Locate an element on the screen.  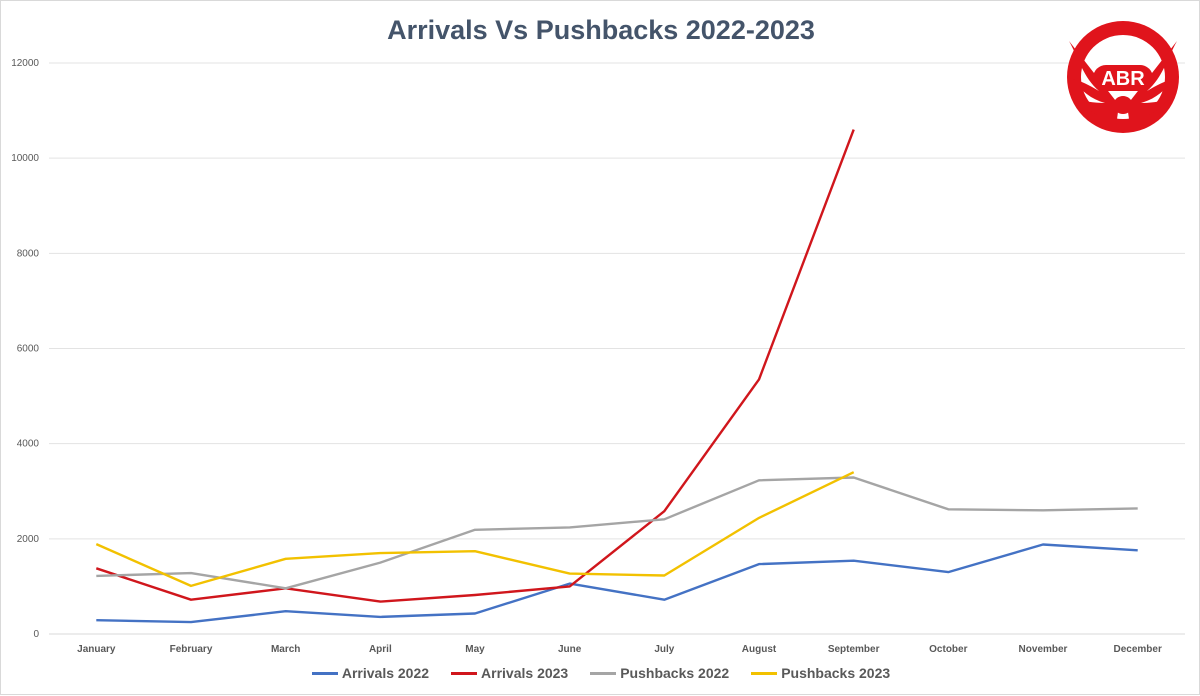
series-line-pushbacks-2023 is located at coordinates (475, 529).